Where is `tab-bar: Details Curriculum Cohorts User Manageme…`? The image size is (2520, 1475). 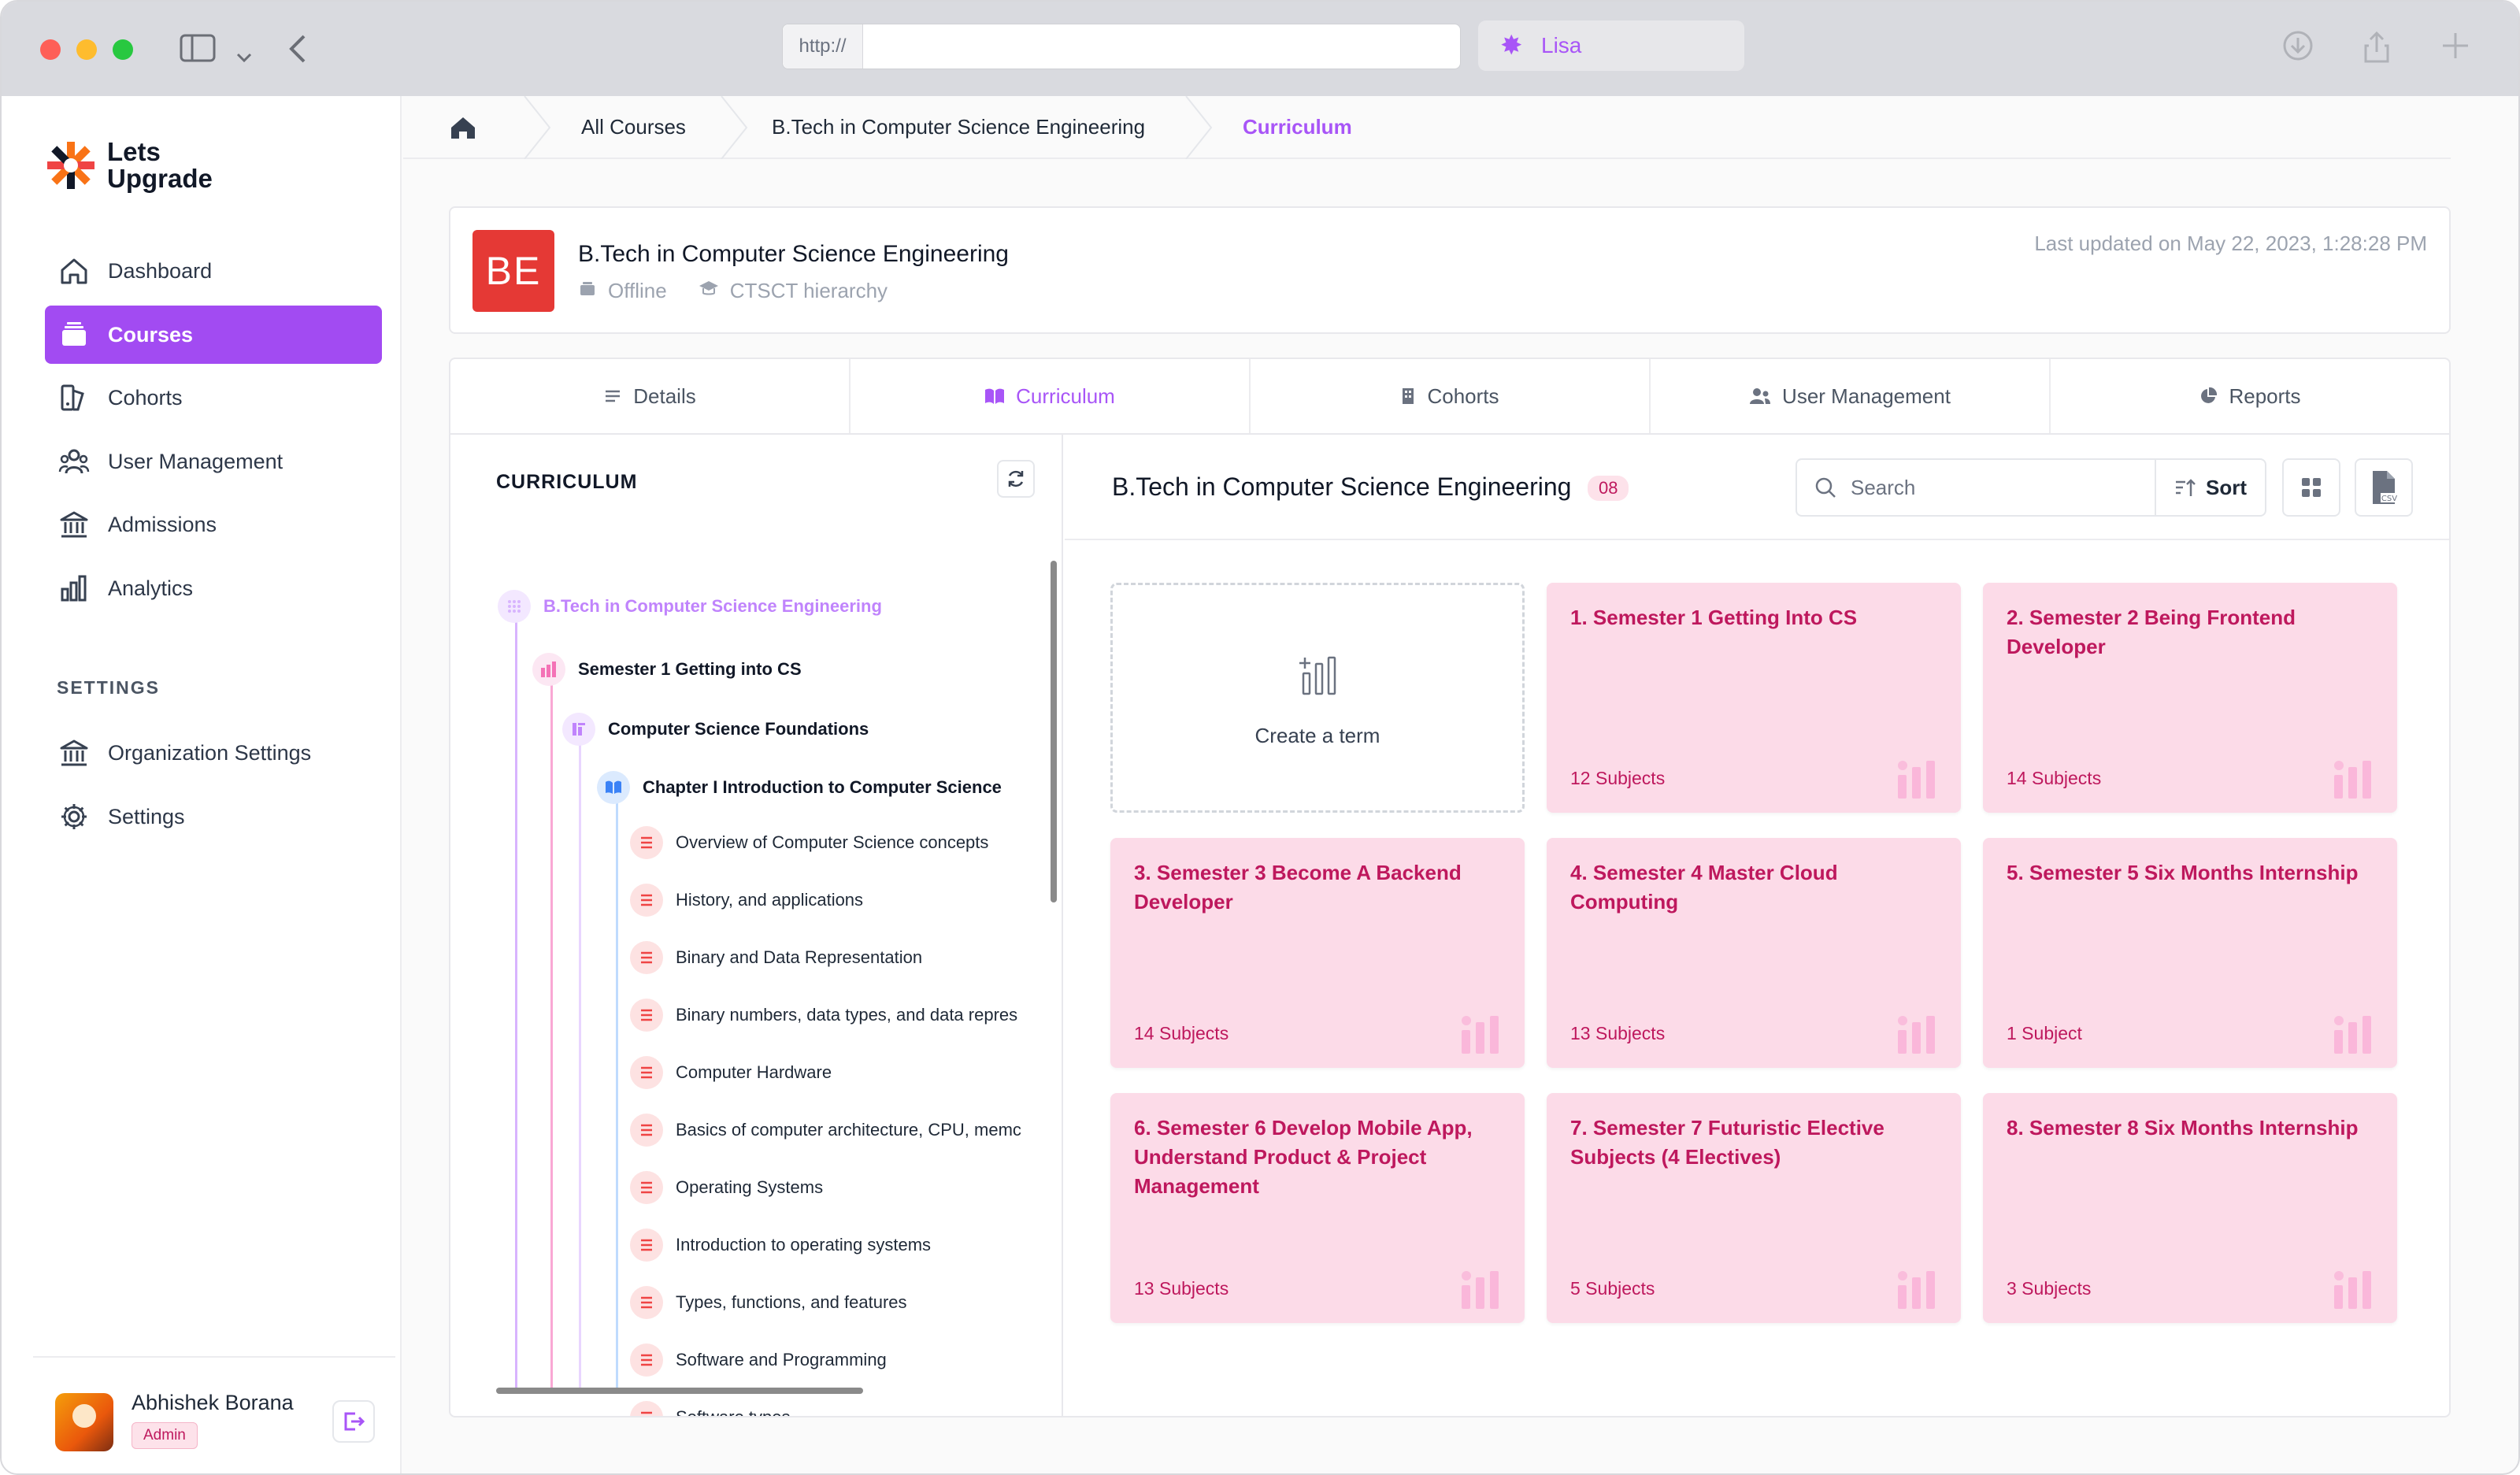 tab-bar: Details Curriculum Cohorts User Manageme… is located at coordinates (1449, 397).